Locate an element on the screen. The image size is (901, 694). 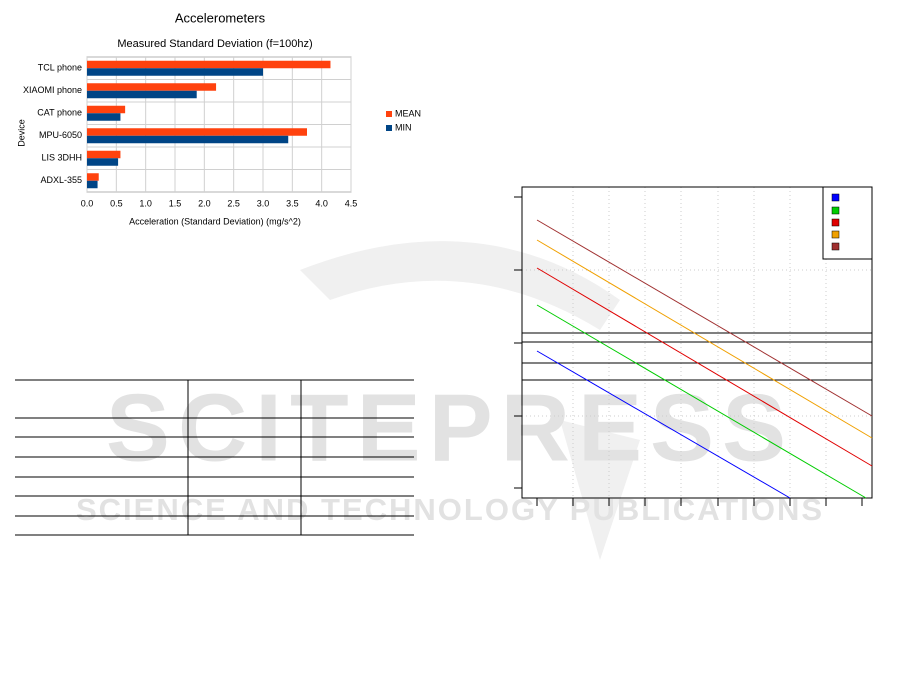
y-tick-label: CAT phone is located at coordinates (59, 113).